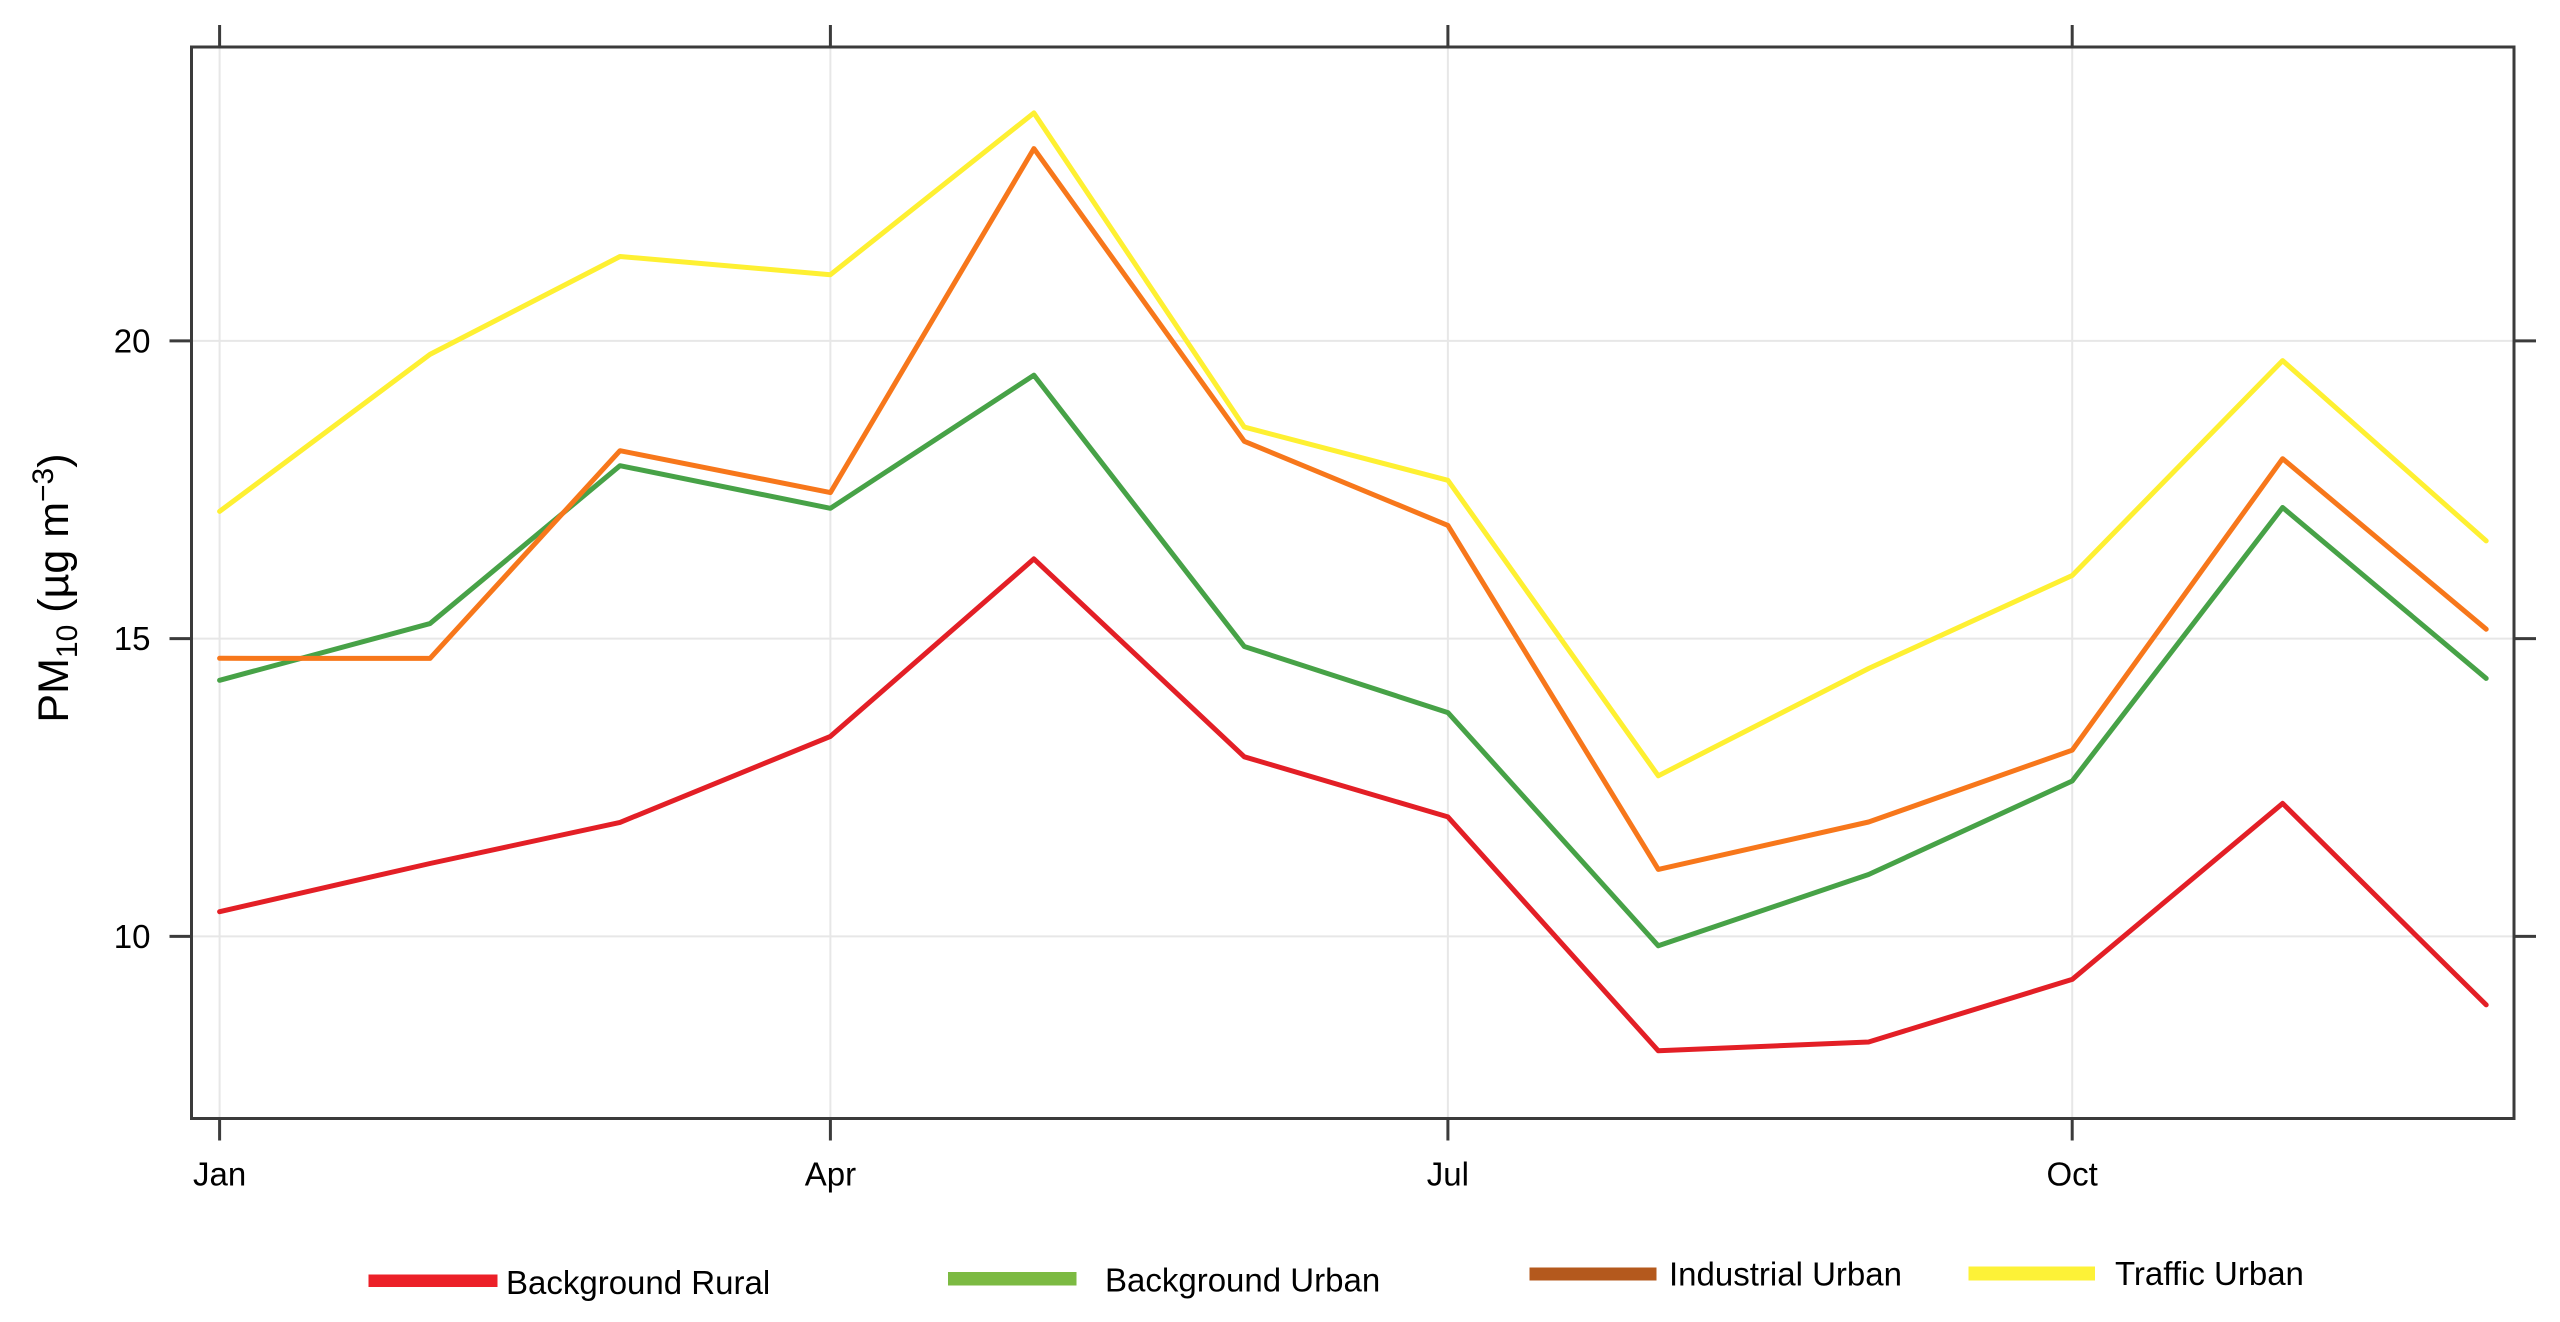  What do you see at coordinates (2072, 1174) in the screenshot?
I see `svg-text: Oct` at bounding box center [2072, 1174].